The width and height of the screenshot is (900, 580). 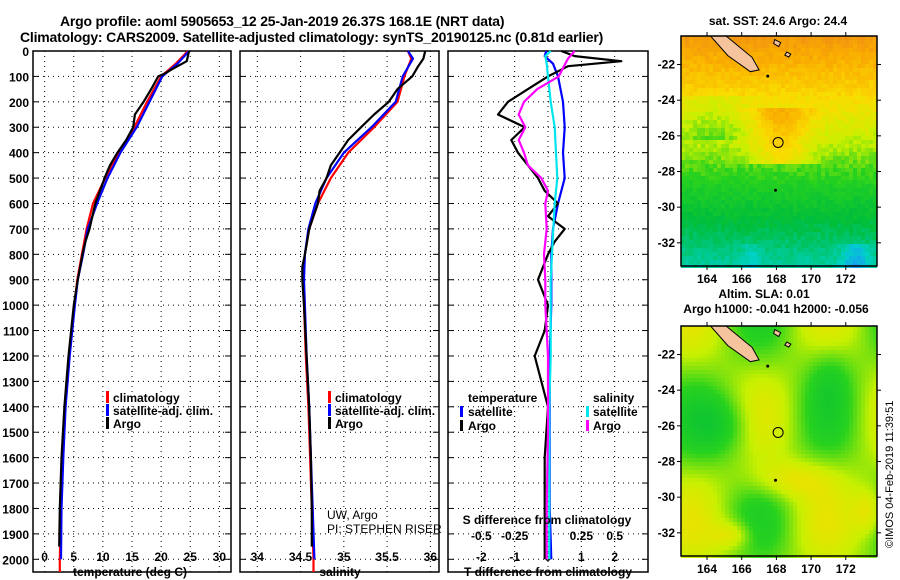 What do you see at coordinates (220, 557) in the screenshot?
I see `x-tick-label: 30` at bounding box center [220, 557].